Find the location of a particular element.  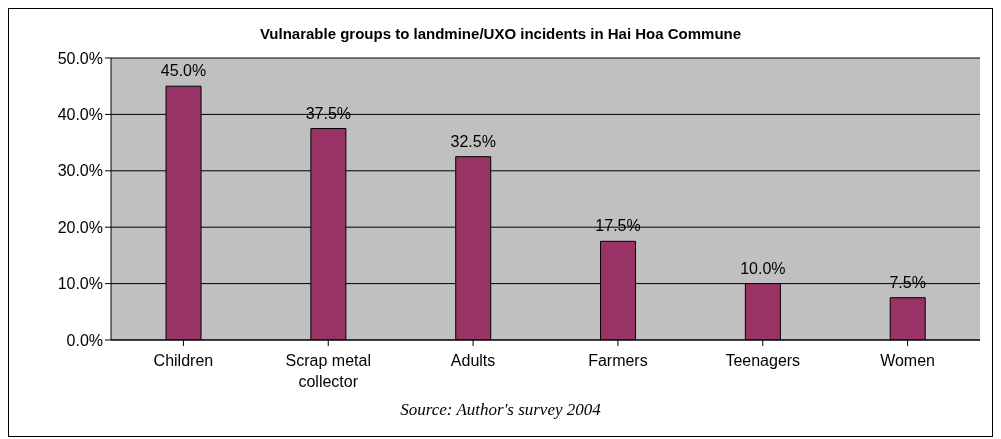

y-tick-label: 10.0% is located at coordinates (80, 284).